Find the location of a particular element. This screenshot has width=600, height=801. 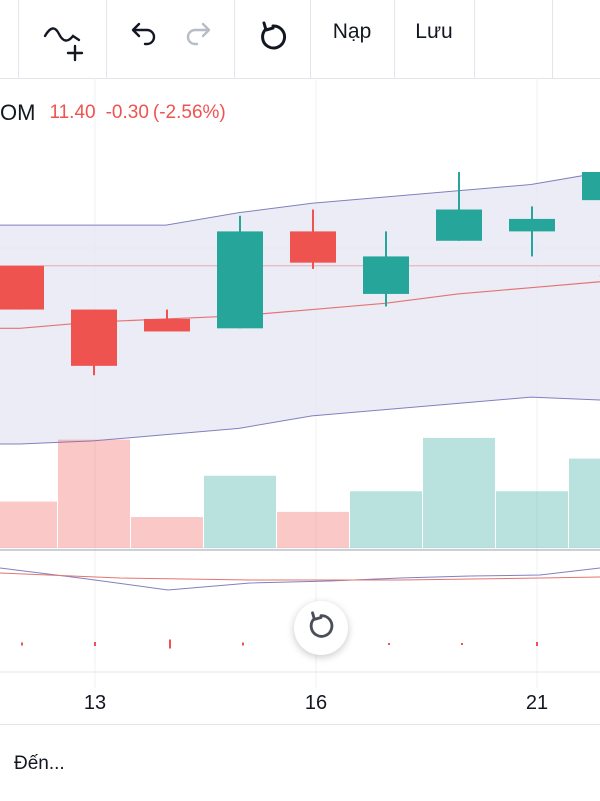

volume-series is located at coordinates (300, 494).